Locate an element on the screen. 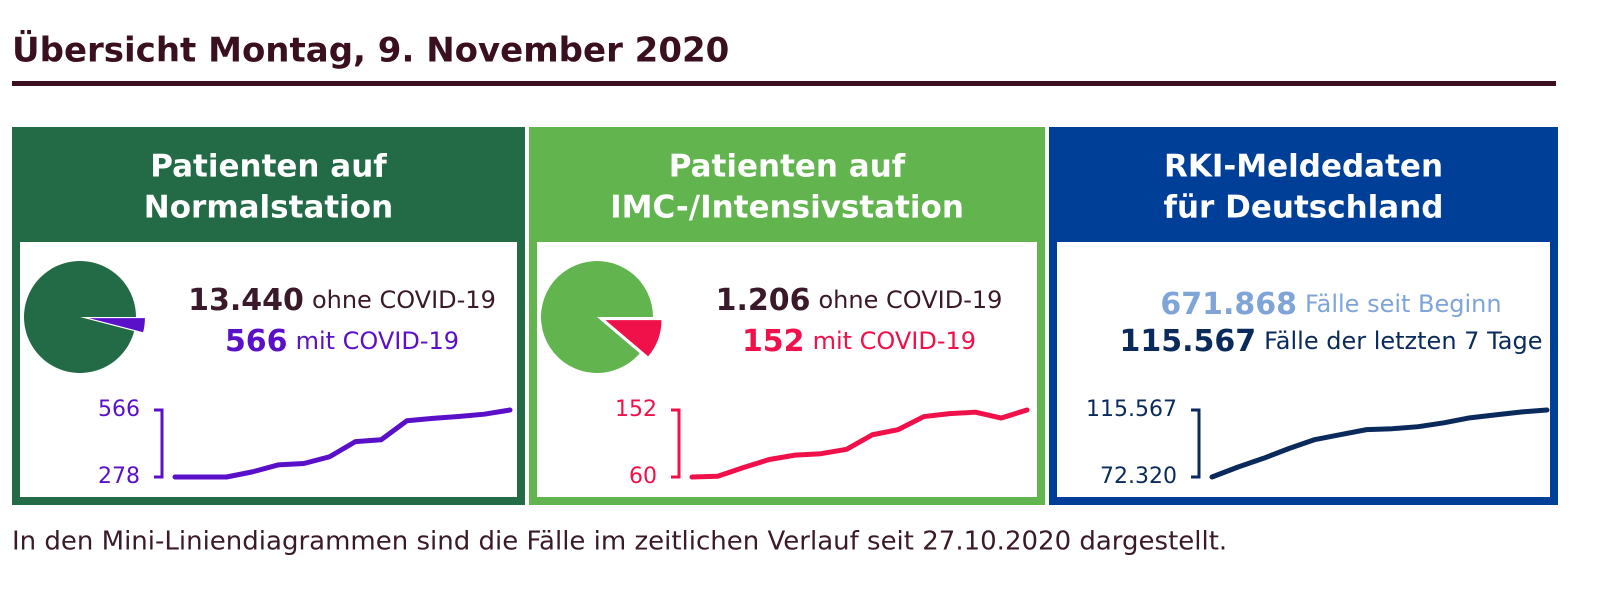  stat-line: 1.206 ohne COVID-19 is located at coordinates (859, 300).